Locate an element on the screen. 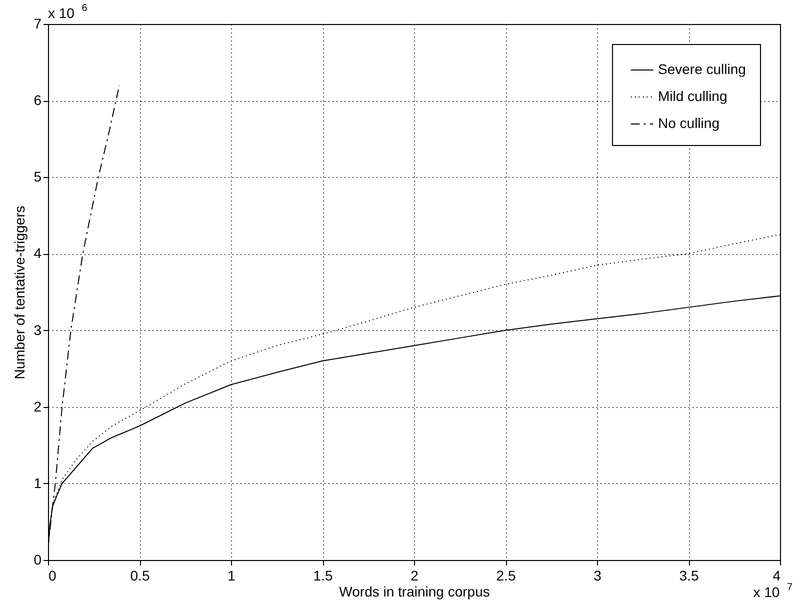  x-tick-label: 4 is located at coordinates (776, 576).